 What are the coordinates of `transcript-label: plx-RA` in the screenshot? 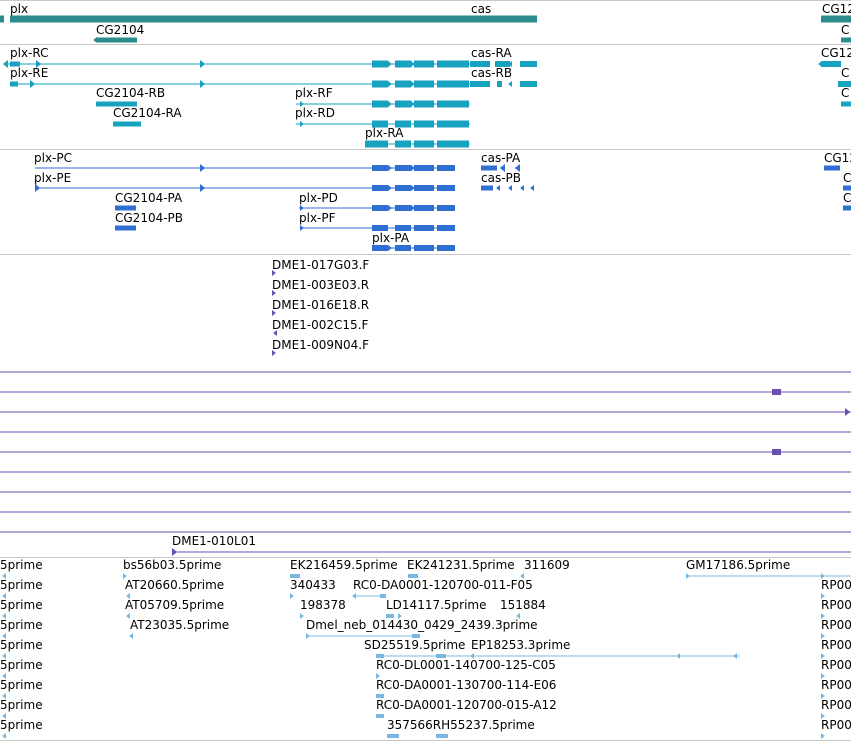 It's located at (384, 133).